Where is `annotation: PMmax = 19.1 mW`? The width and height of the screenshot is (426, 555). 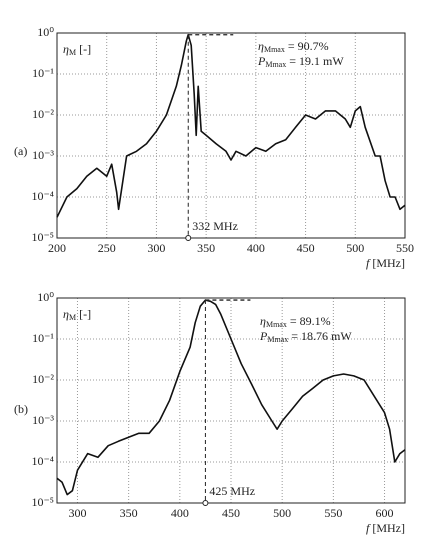
annotation: PMmax = 19.1 mW is located at coordinates (300, 61).